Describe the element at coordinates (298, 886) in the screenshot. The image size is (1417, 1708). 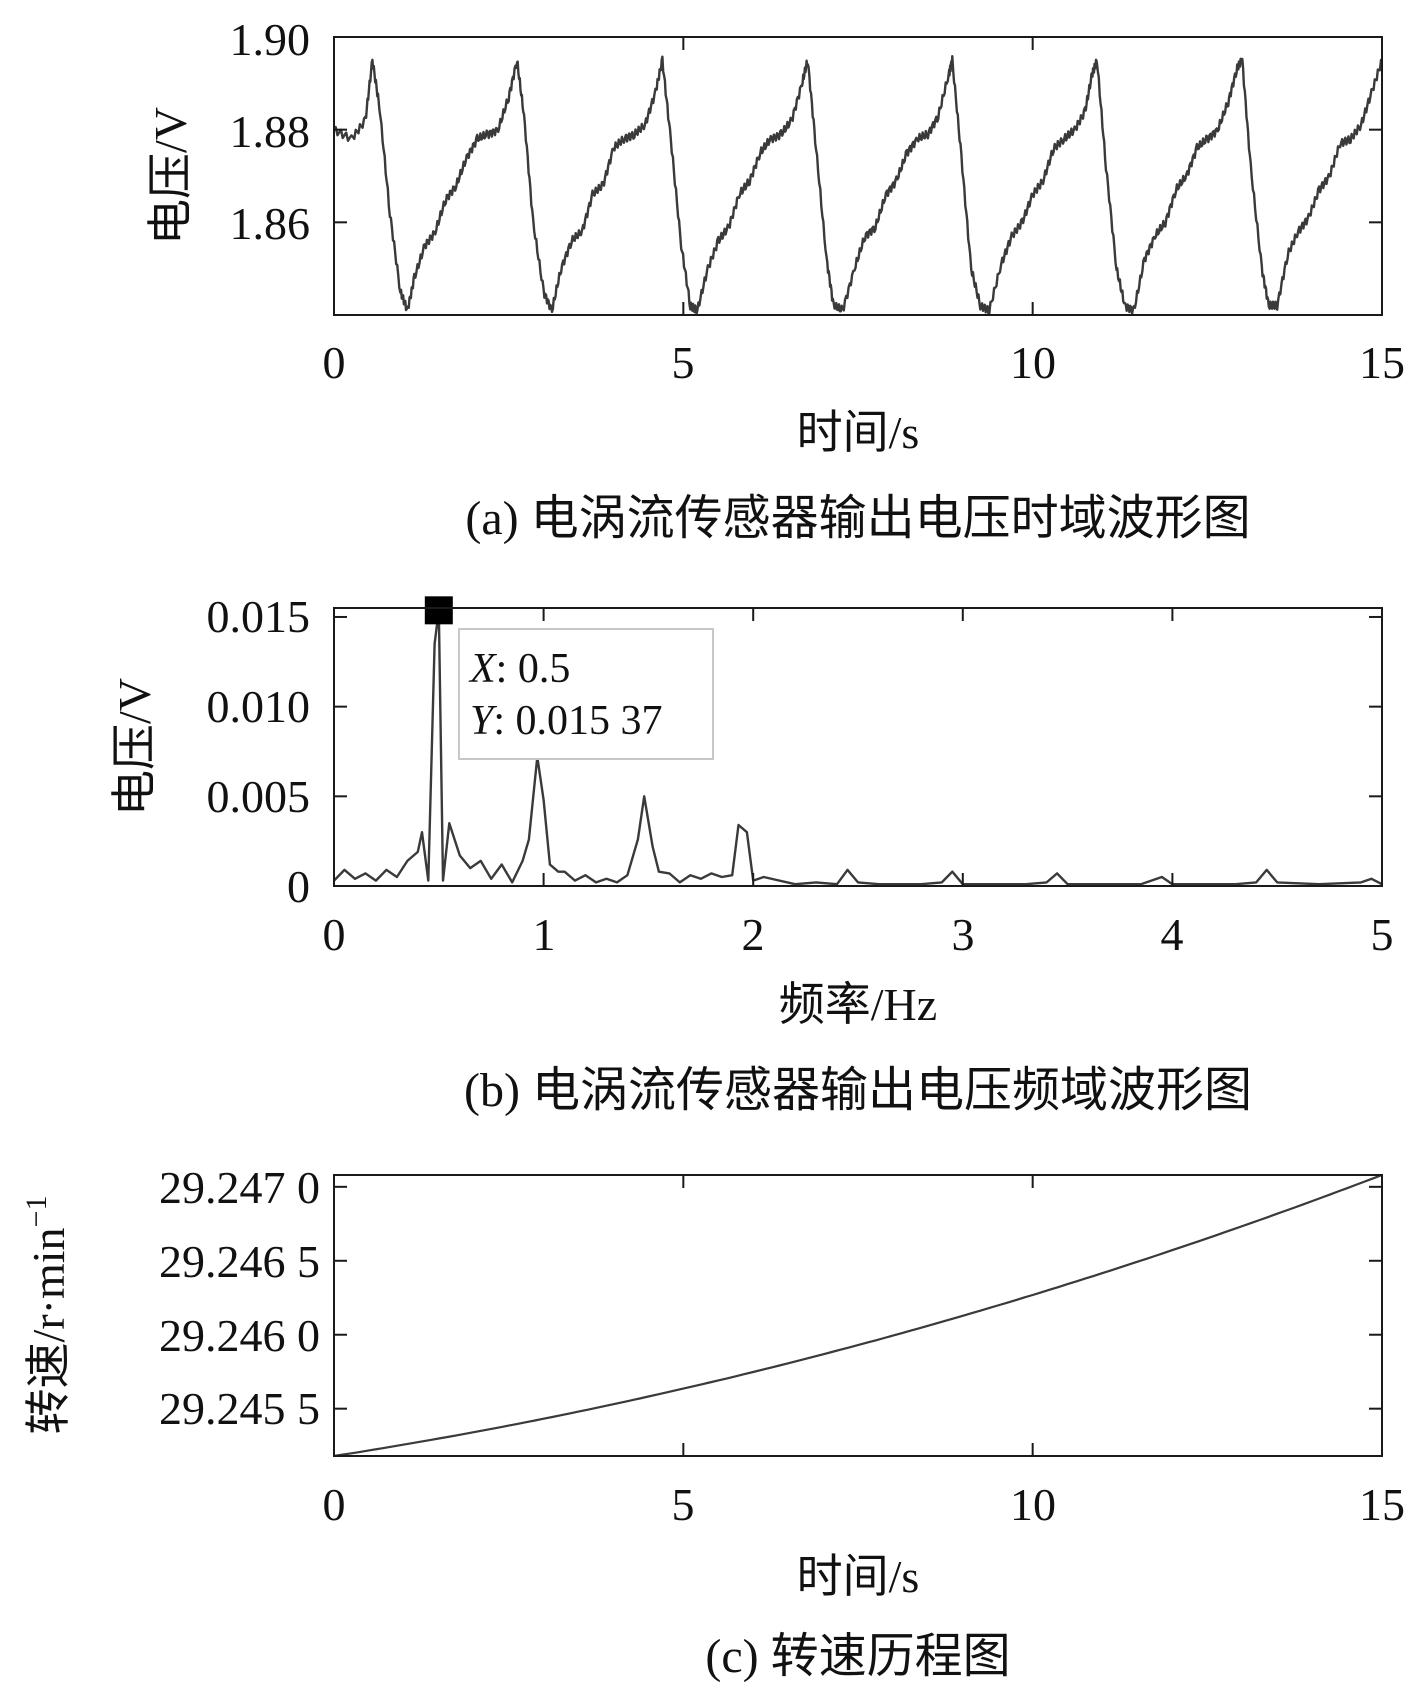
I see `panel-b-ytick-label: 0` at that location.